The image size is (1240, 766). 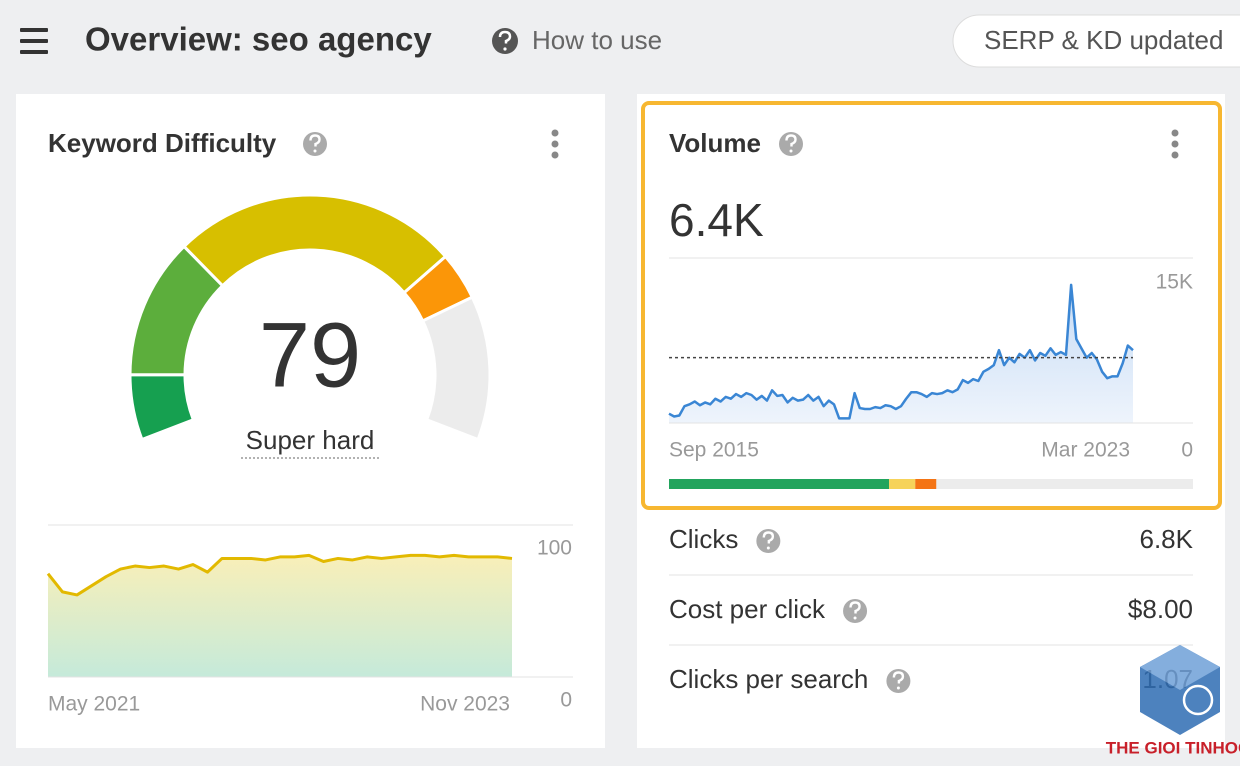 What do you see at coordinates (314, 244) in the screenshot?
I see `gauge-fill` at bounding box center [314, 244].